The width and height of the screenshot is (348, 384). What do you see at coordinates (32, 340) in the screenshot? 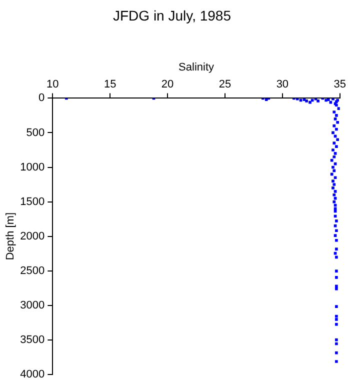
I see `y-tick-label: 3500` at bounding box center [32, 340].